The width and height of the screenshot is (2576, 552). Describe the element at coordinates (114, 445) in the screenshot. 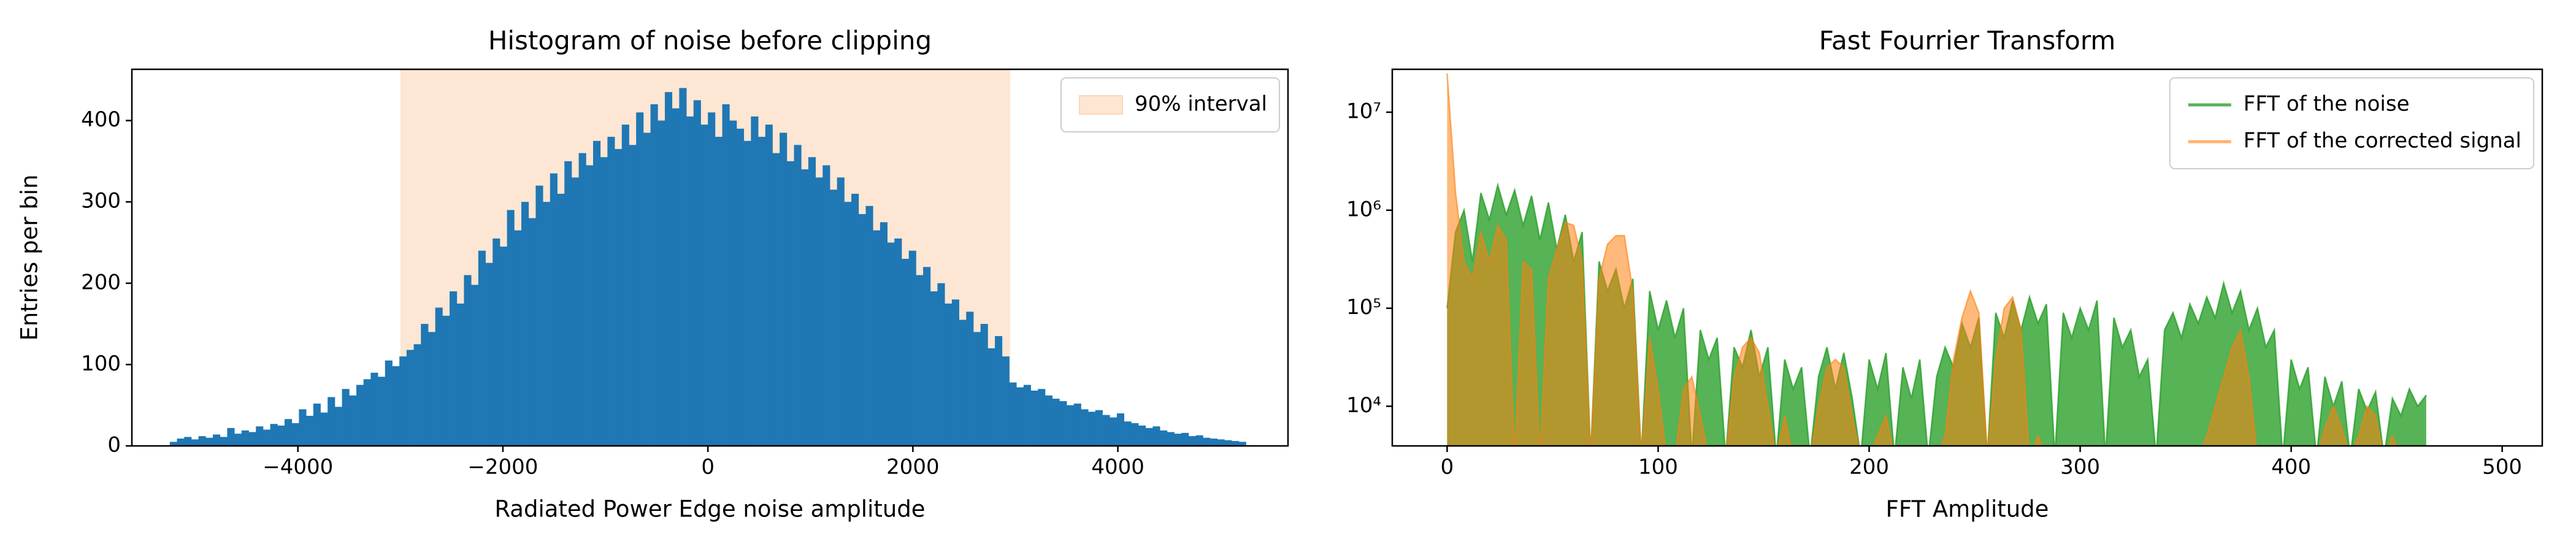

I see `y-tick-label: 0` at that location.